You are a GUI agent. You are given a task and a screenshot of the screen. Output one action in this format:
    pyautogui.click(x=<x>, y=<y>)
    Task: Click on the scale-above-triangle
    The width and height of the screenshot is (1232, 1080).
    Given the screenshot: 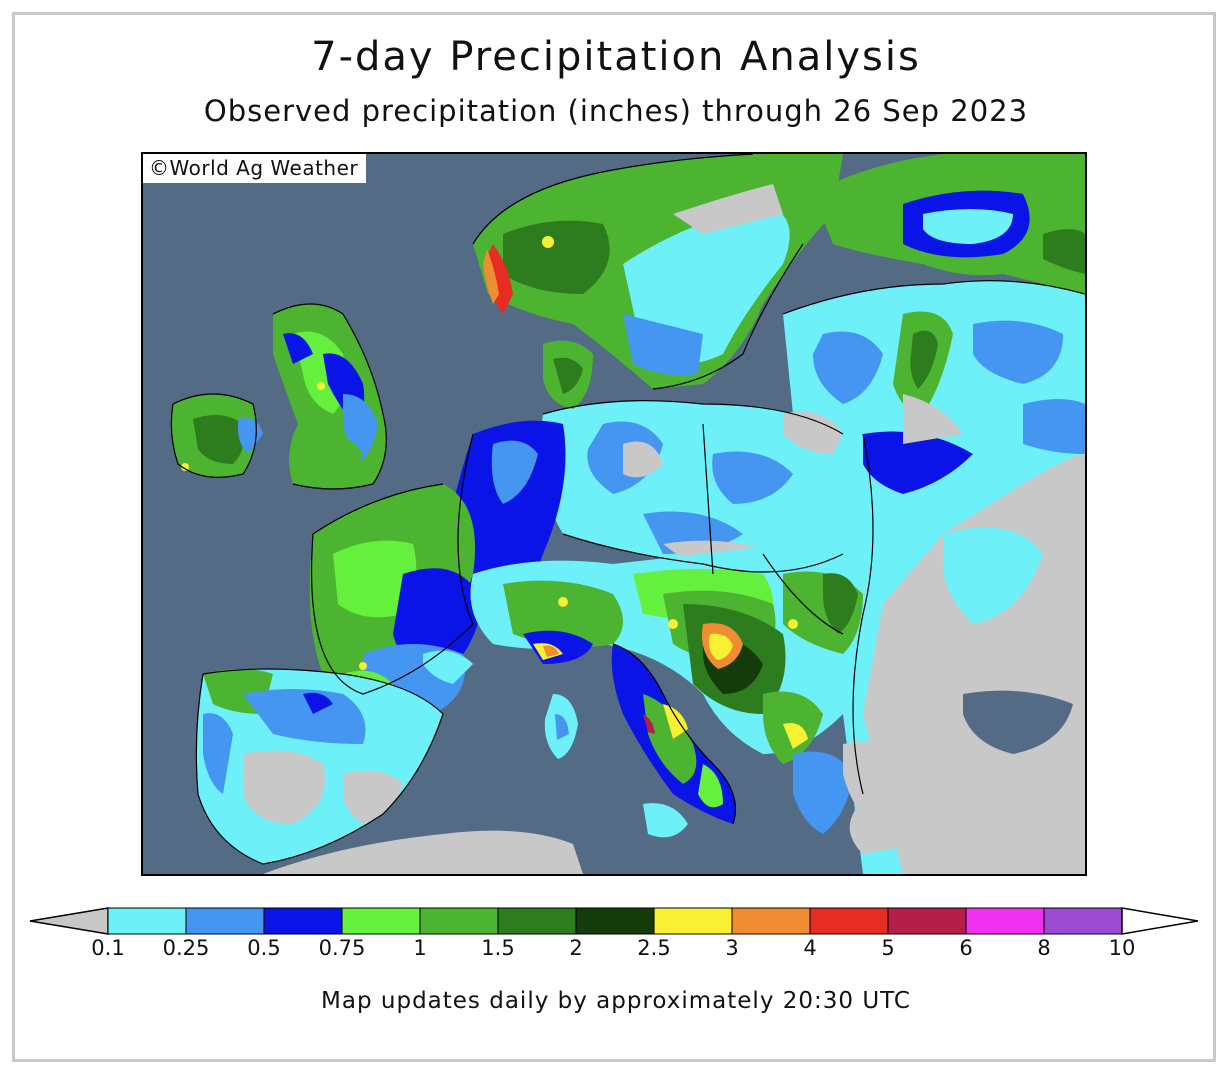 What is the action you would take?
    pyautogui.click(x=1160, y=921)
    